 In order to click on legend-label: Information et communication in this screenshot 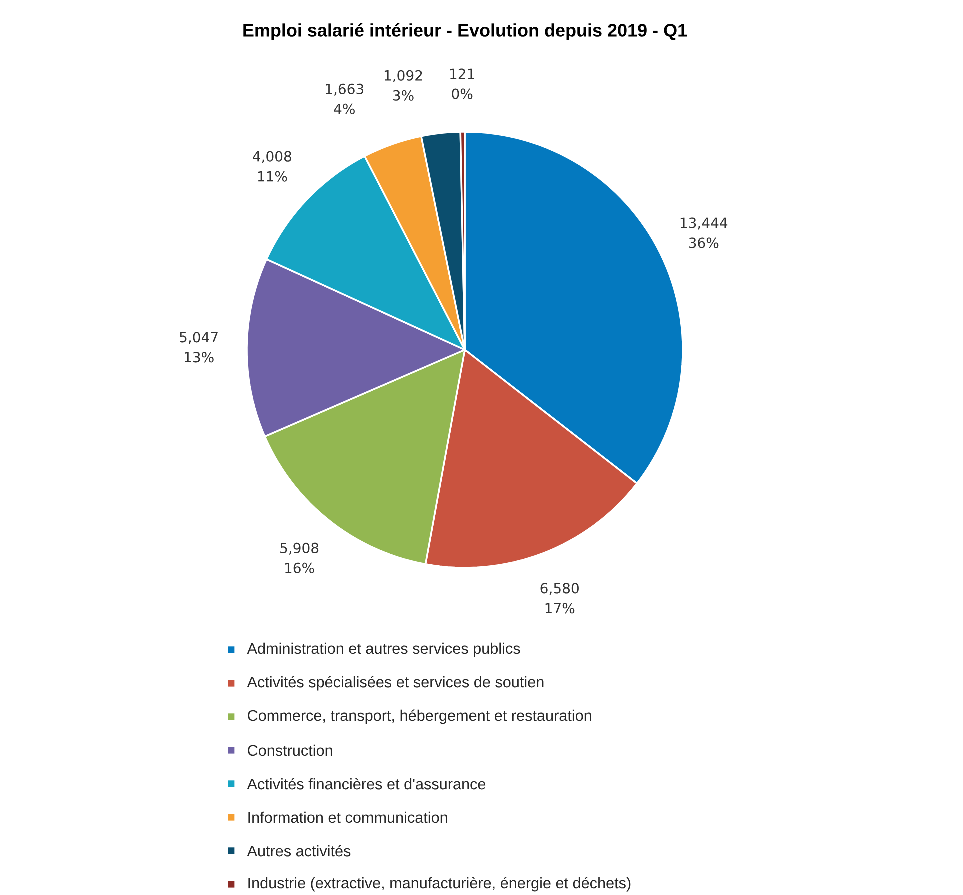, I will do `click(348, 818)`.